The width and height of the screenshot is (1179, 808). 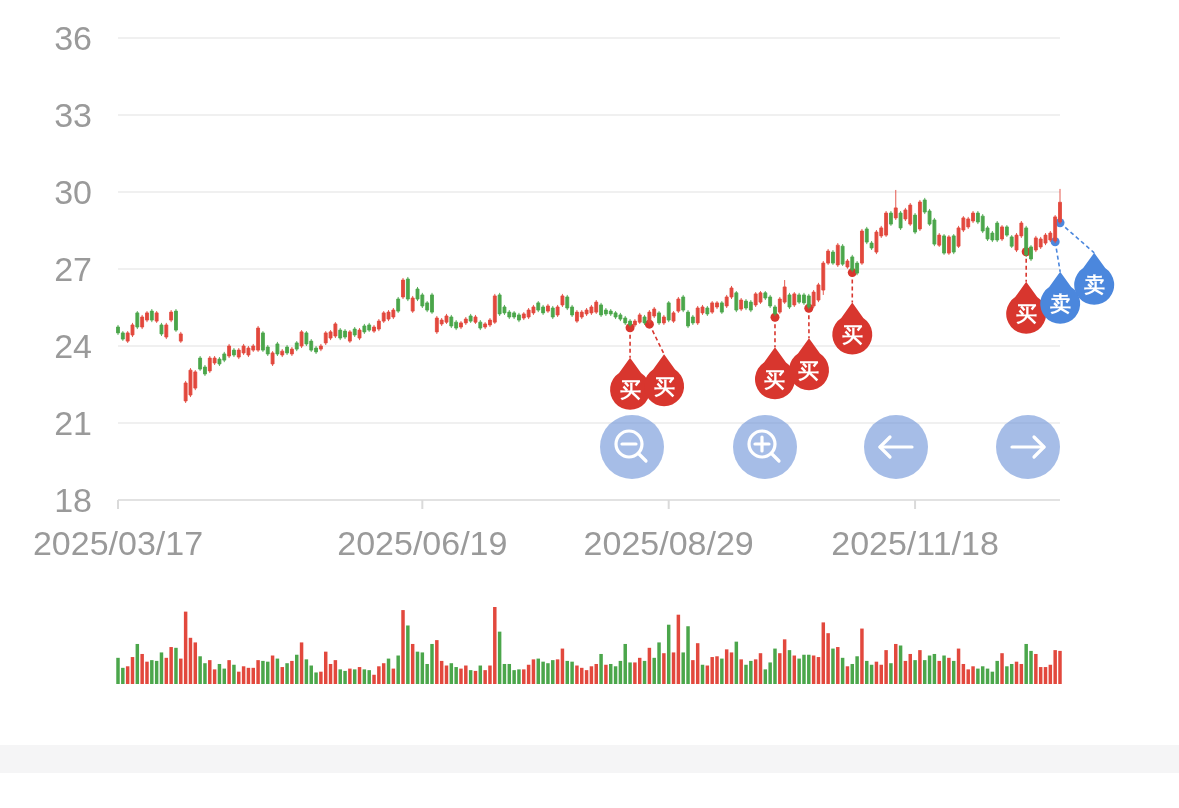 I want to click on x-tick-label: 2025/06/19, so click(x=422, y=543).